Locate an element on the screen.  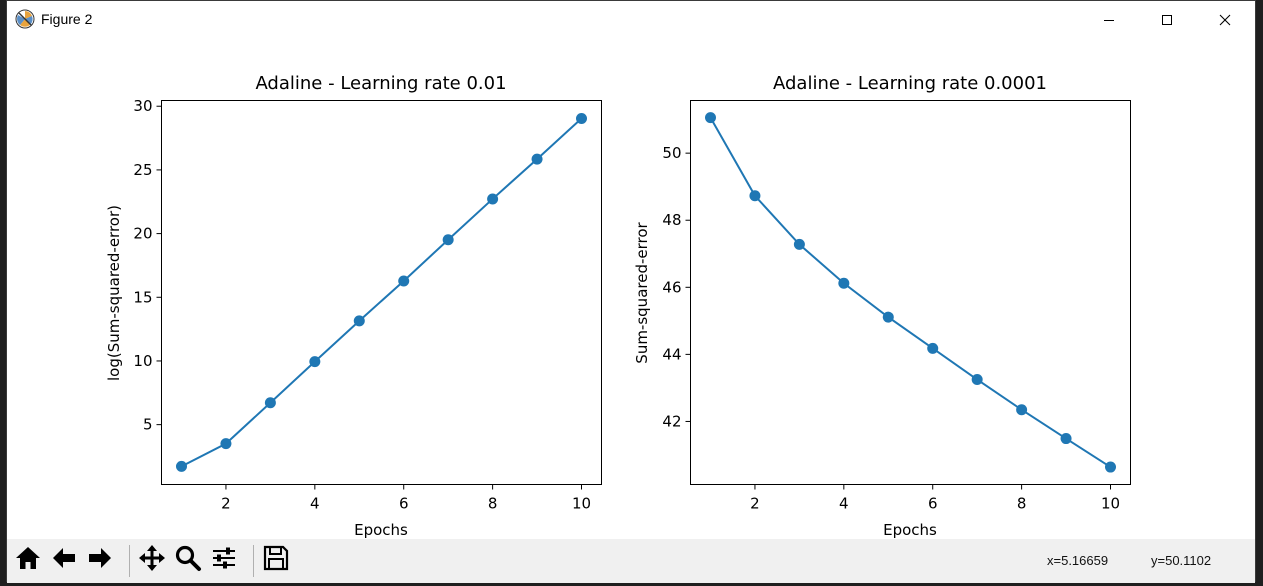
home-button is located at coordinates (28, 560).